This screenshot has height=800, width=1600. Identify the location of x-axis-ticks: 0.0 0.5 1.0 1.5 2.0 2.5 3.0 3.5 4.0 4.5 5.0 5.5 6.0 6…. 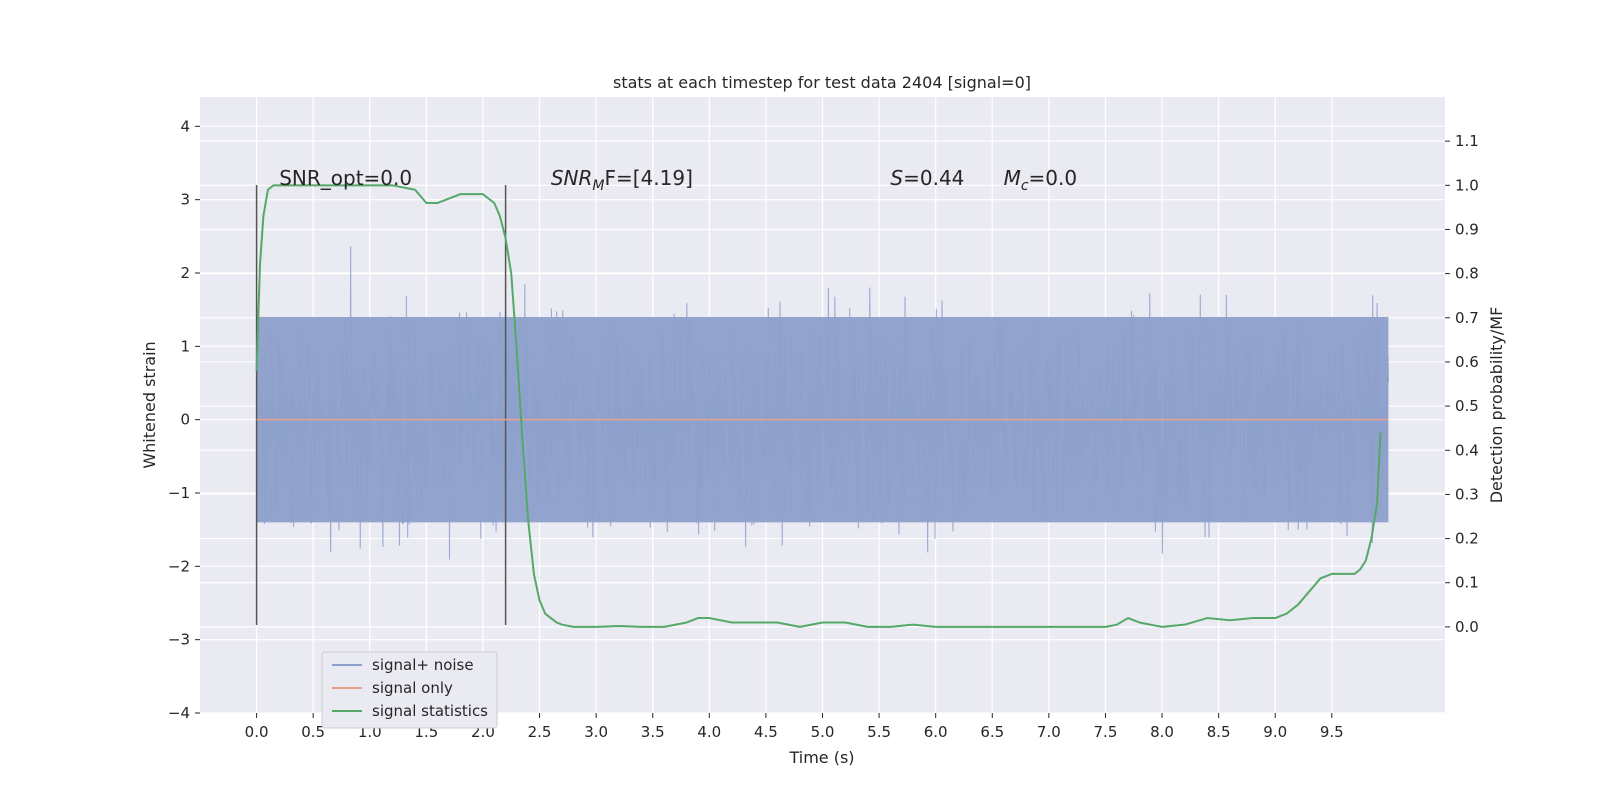
(794, 727).